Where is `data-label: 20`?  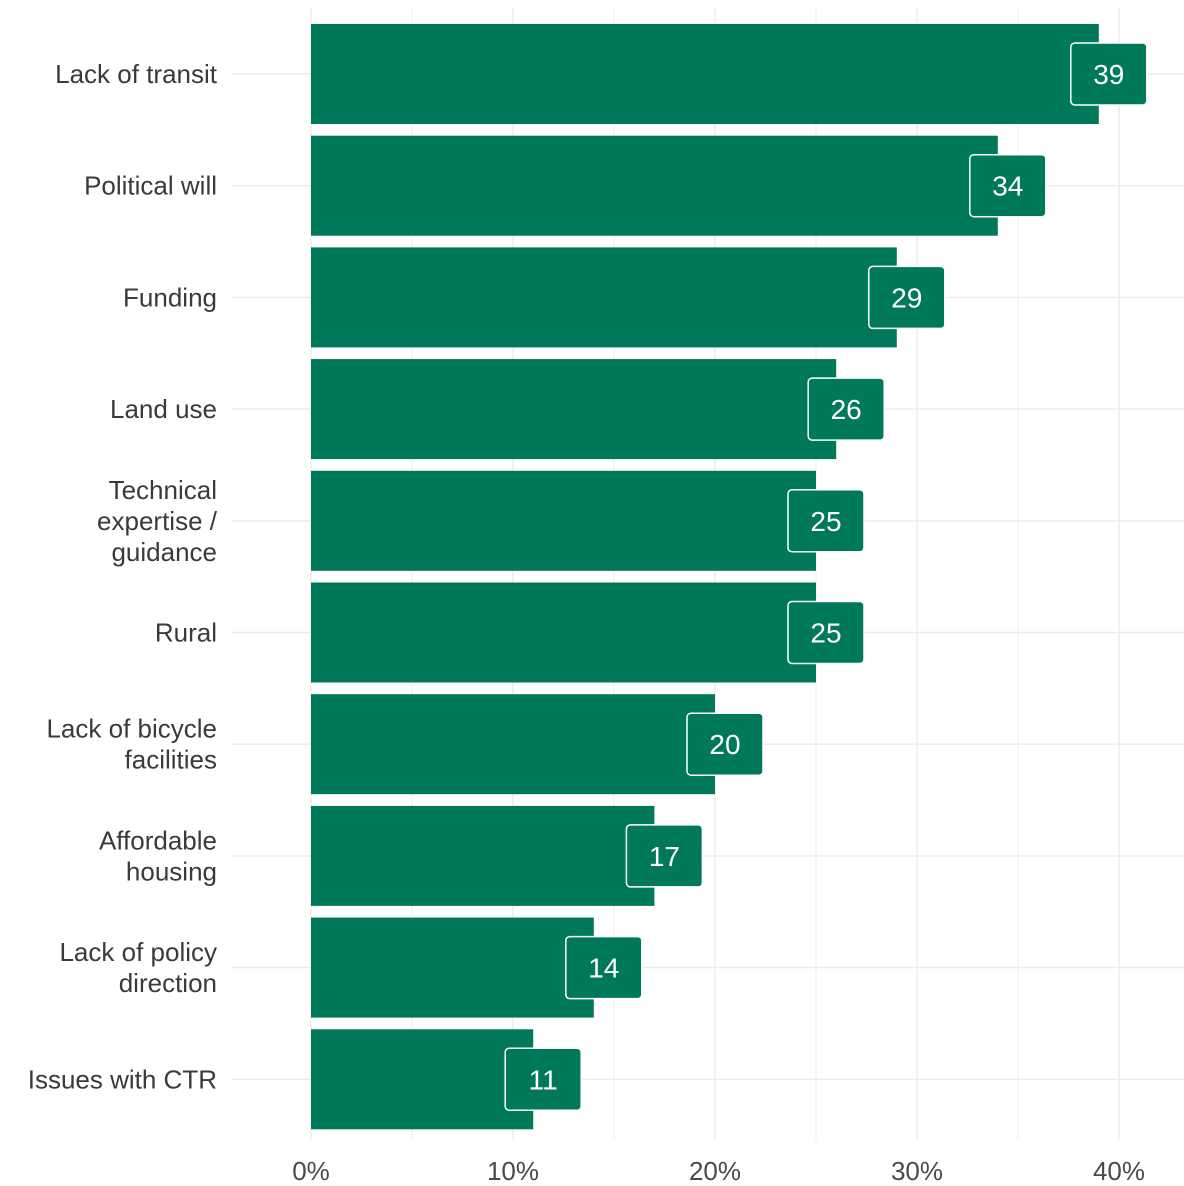 data-label: 20 is located at coordinates (724, 744).